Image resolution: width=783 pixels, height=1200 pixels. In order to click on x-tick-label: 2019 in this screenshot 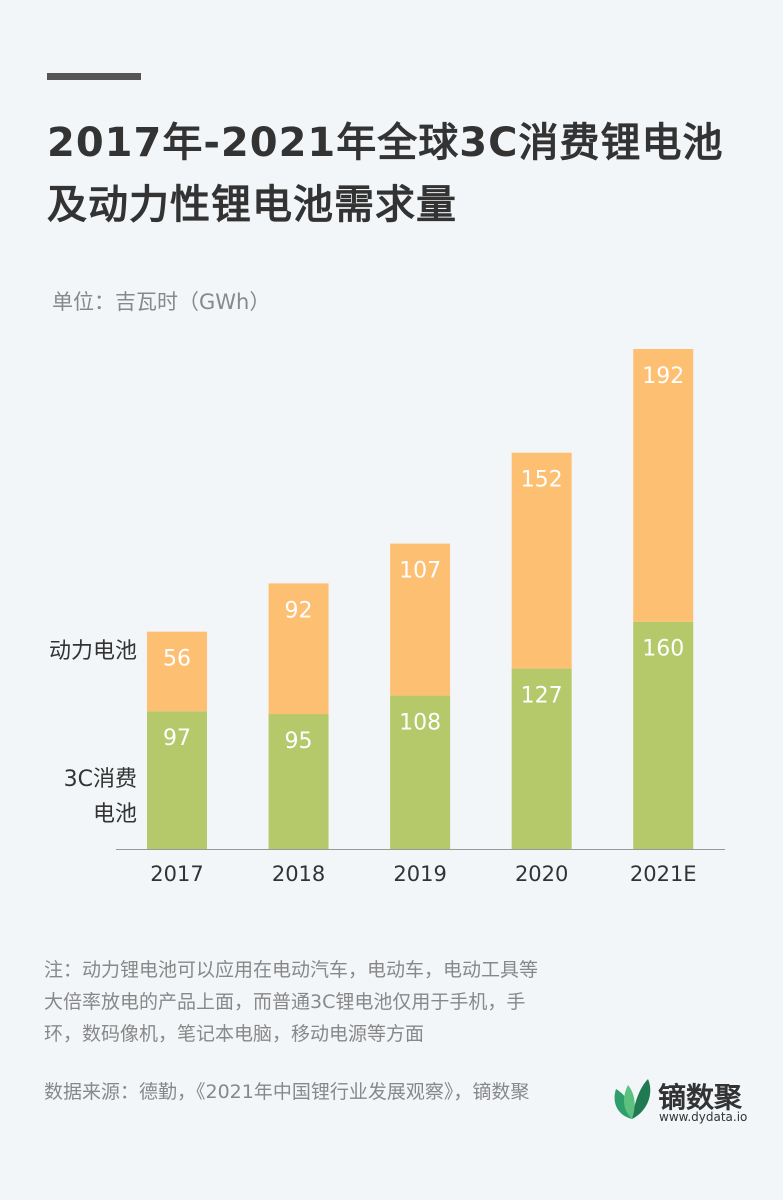, I will do `click(419, 874)`.